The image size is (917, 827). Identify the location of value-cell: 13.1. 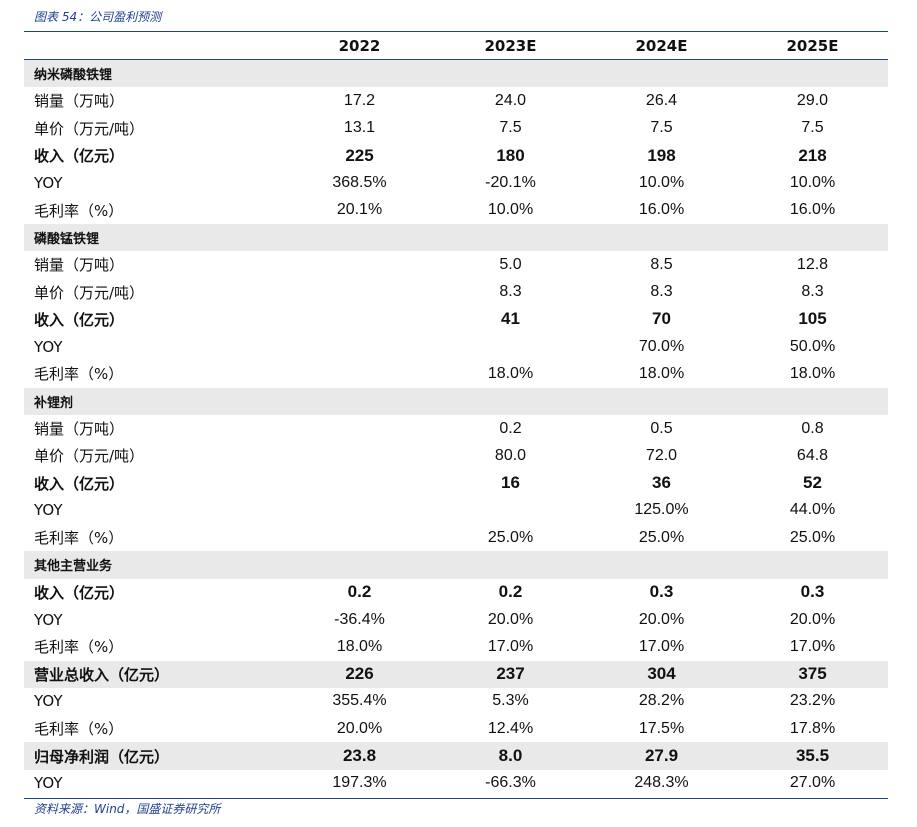
(359, 128).